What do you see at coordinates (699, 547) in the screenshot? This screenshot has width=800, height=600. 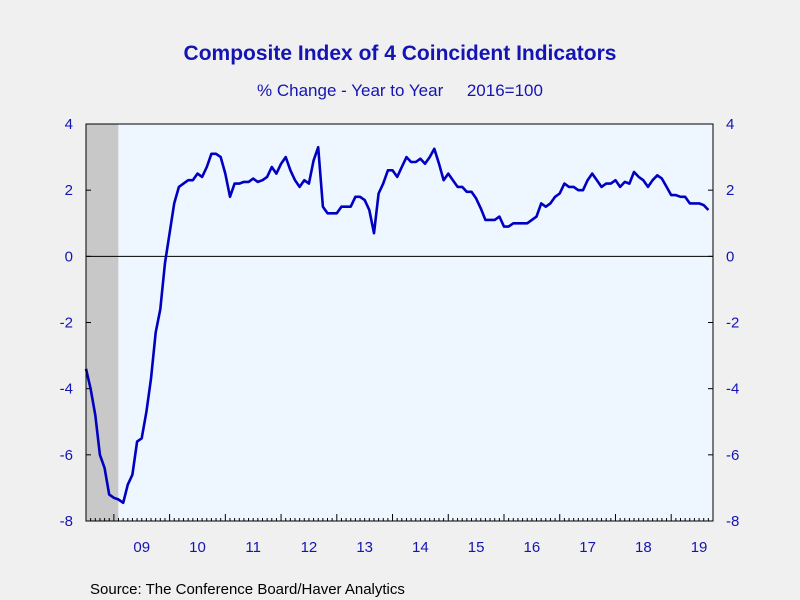 I see `x-tick-label: 19` at bounding box center [699, 547].